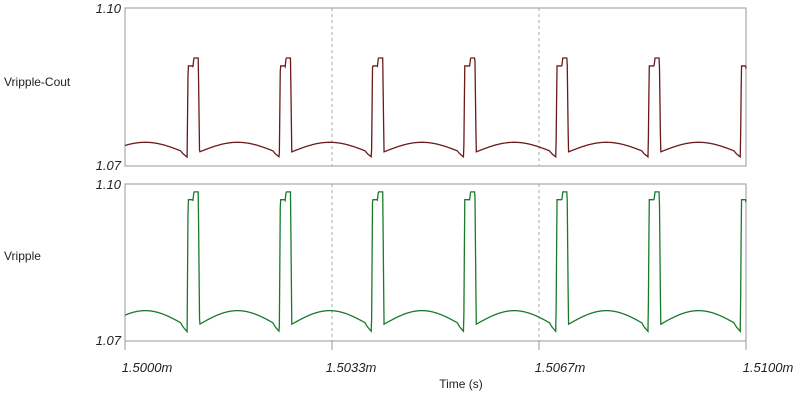 The height and width of the screenshot is (401, 800). I want to click on x-tick-label-3: 1.5100m, so click(768, 367).